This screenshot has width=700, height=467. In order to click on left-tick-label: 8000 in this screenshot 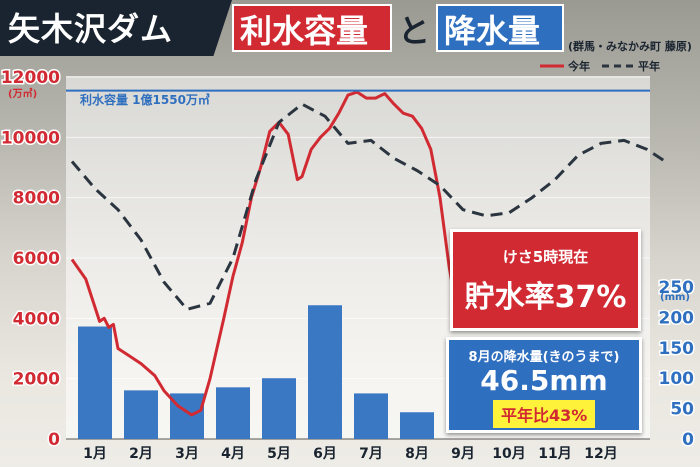, I will do `click(36, 199)`.